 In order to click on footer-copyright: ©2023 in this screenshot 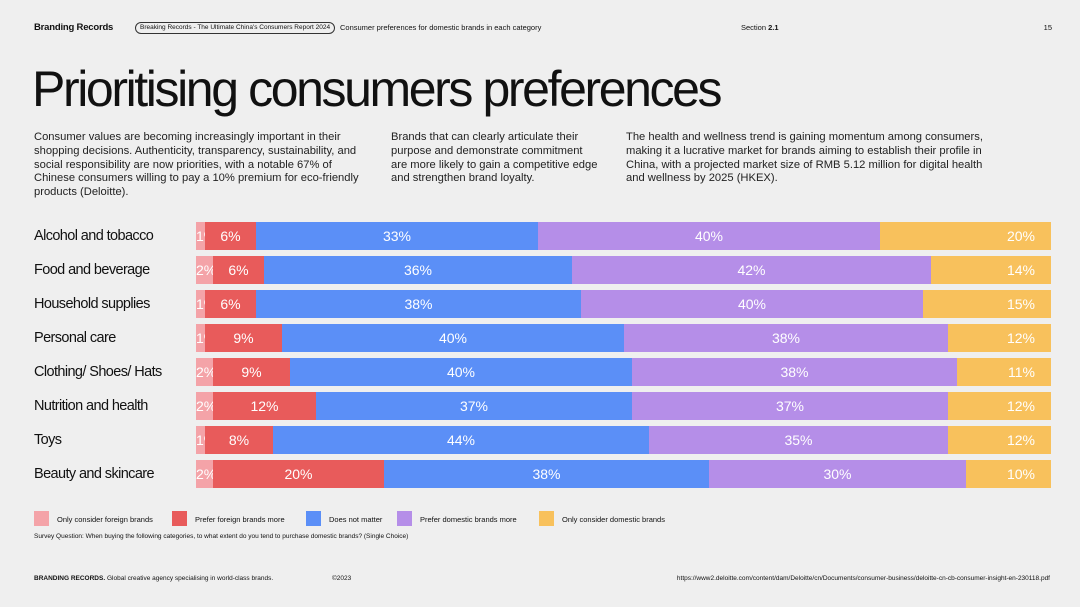, I will do `click(342, 578)`.